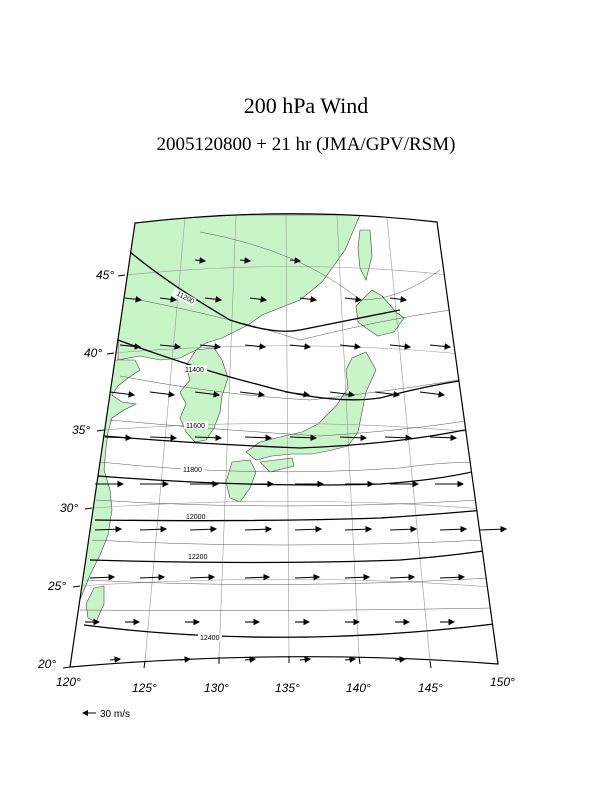 This screenshot has height=792, width=612. I want to click on contour-label-12000: 12000, so click(196, 517).